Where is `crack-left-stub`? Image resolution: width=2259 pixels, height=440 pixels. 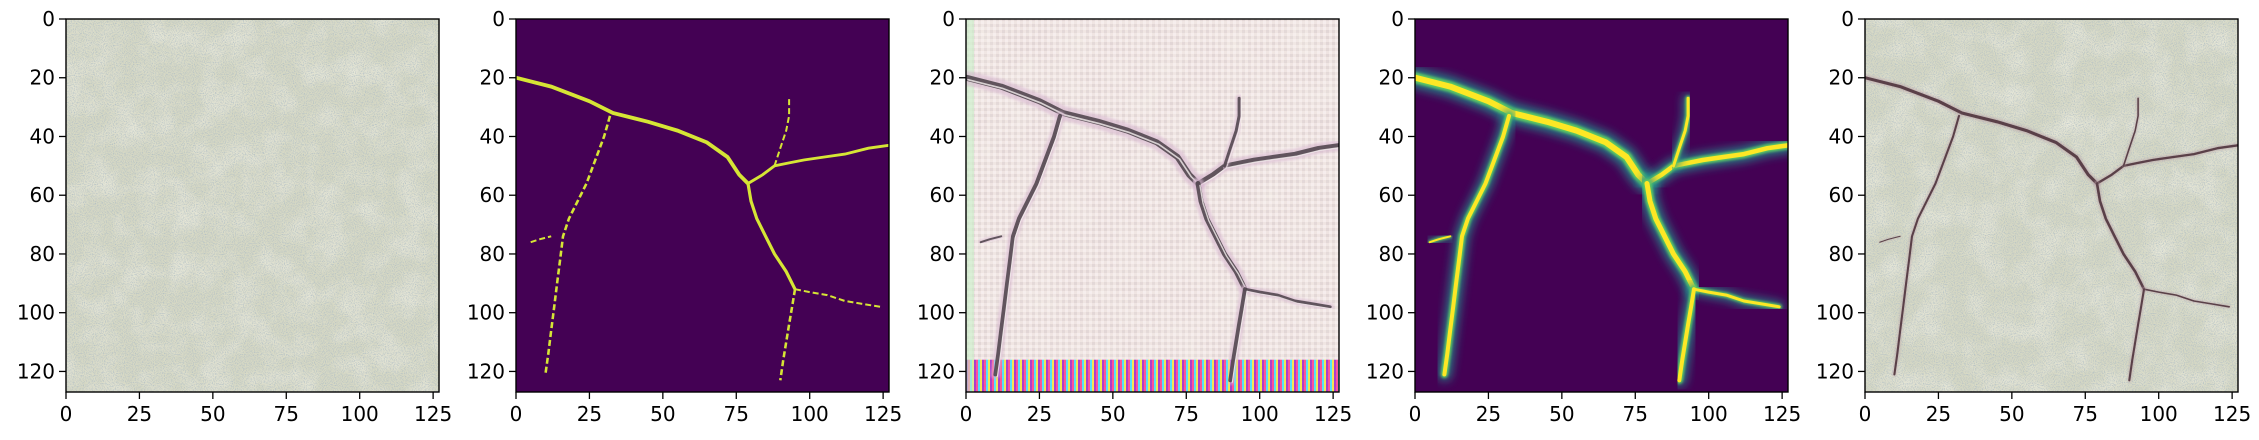
crack-left-stub is located at coordinates (1890, 239).